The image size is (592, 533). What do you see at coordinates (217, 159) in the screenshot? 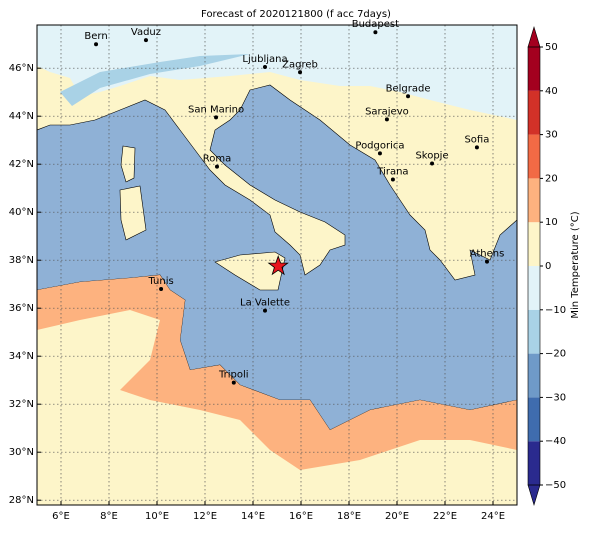
I see `city-label: Roma` at bounding box center [217, 159].